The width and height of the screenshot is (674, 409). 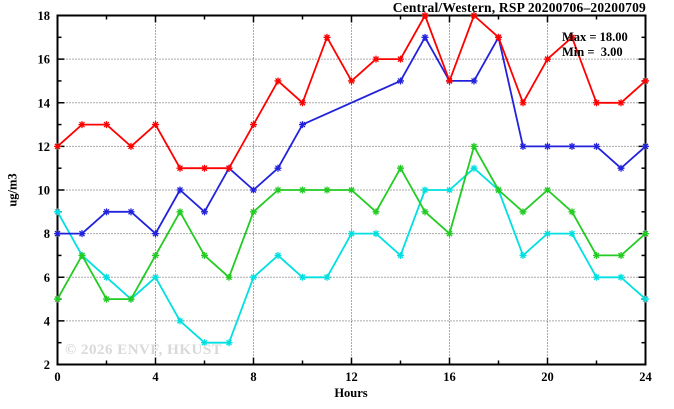 I want to click on x-tick-label: 12, so click(x=351, y=377).